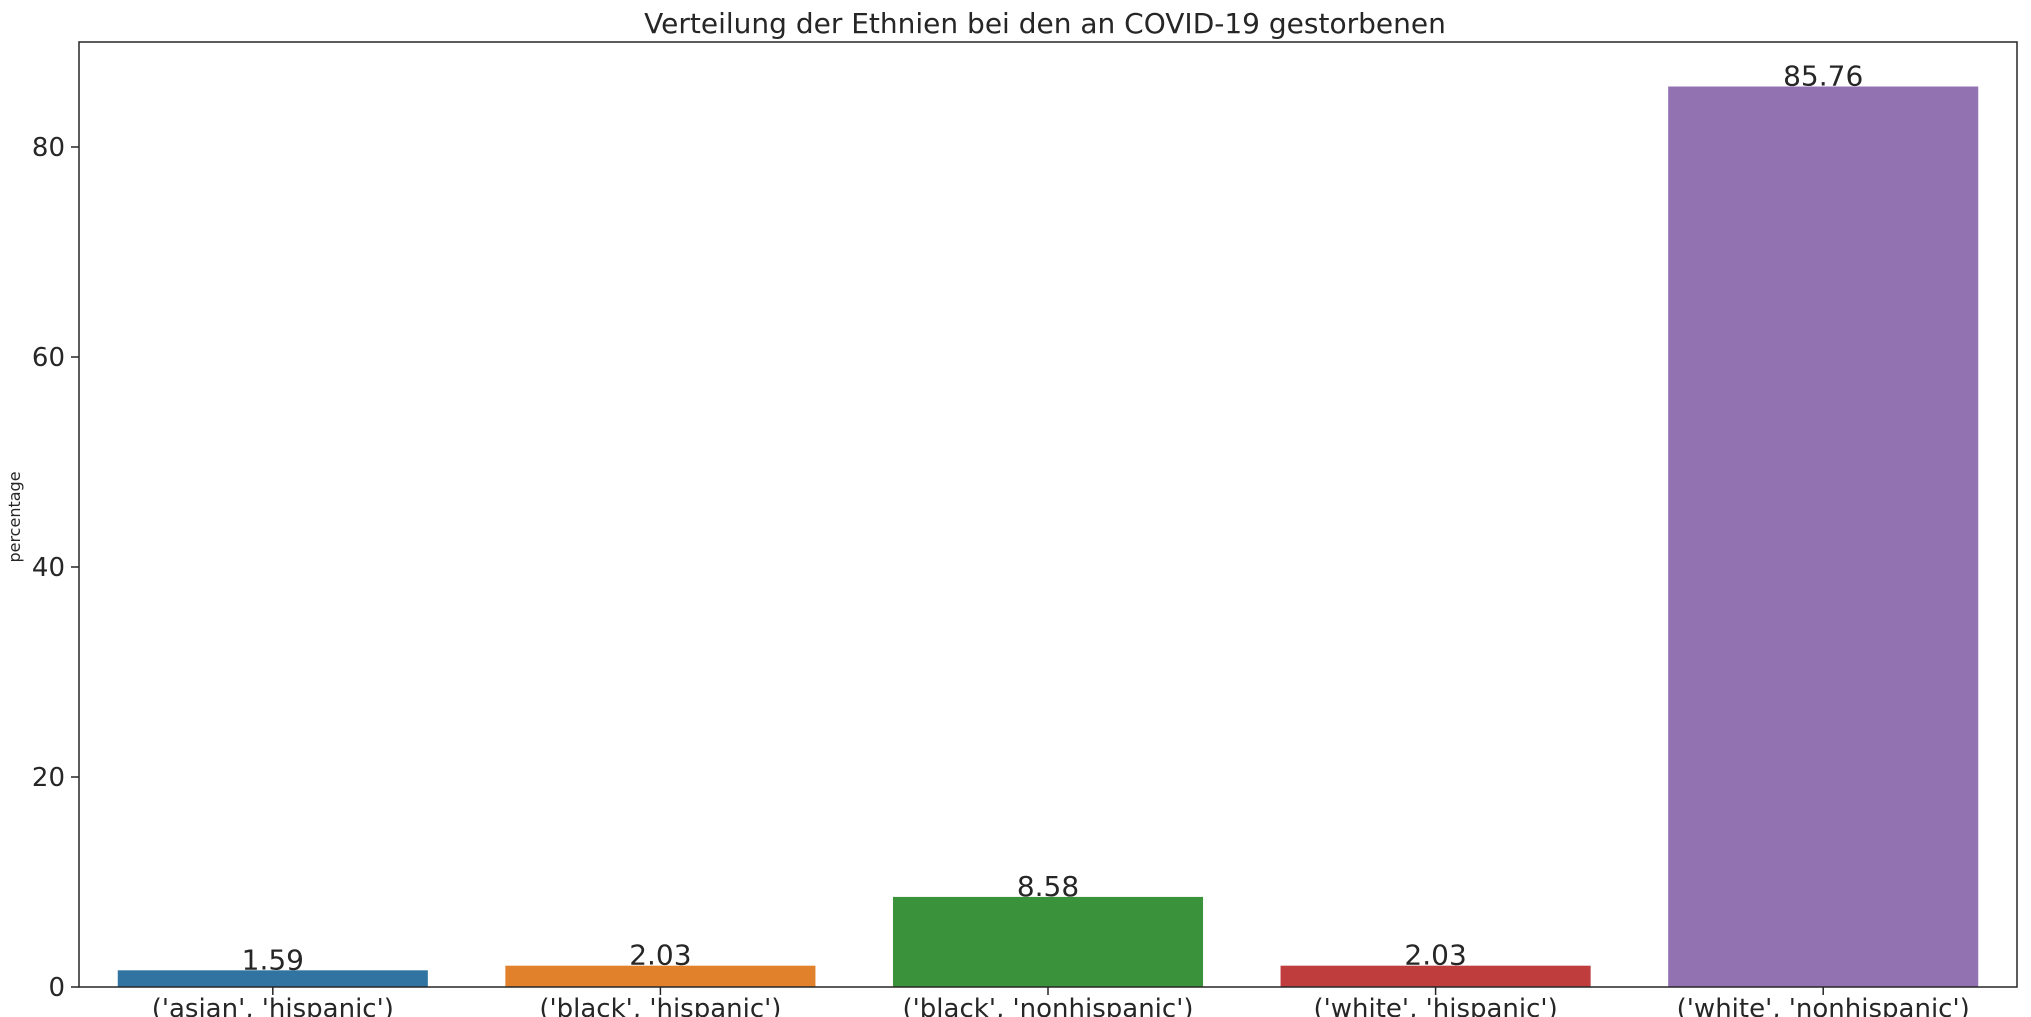 Image resolution: width=2031 pixels, height=1017 pixels. I want to click on value-label-3: 2.03, so click(1435, 955).